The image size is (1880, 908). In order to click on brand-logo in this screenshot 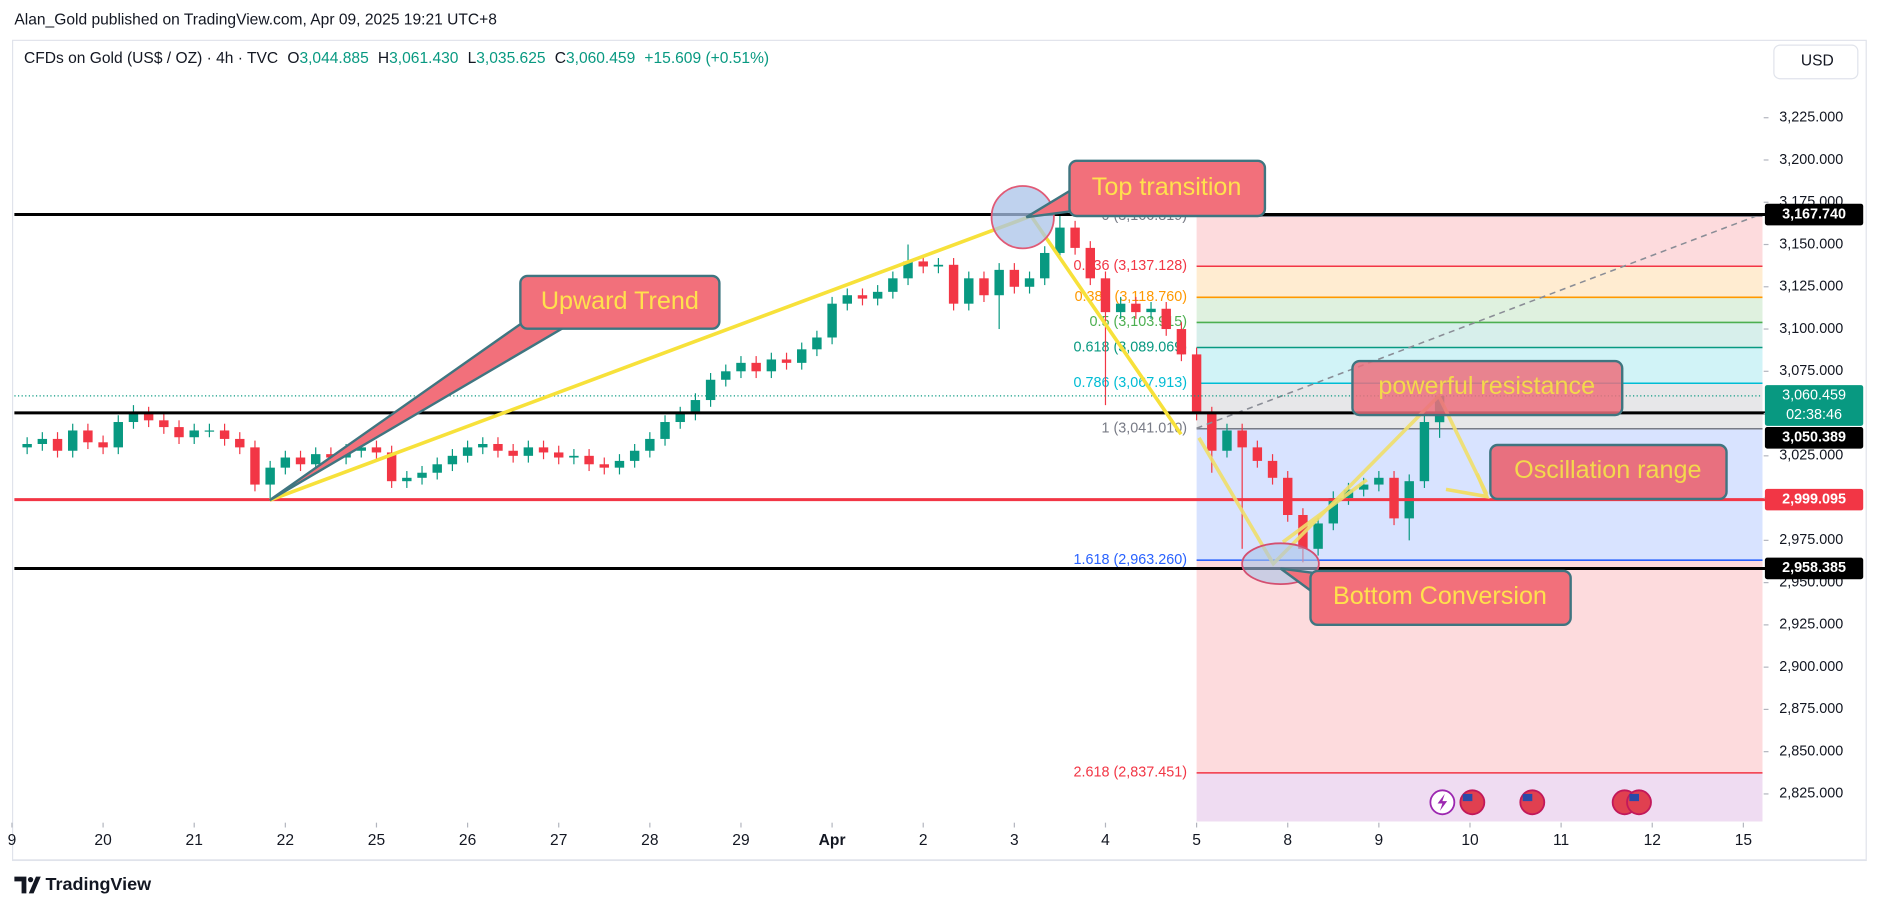, I will do `click(27, 885)`.